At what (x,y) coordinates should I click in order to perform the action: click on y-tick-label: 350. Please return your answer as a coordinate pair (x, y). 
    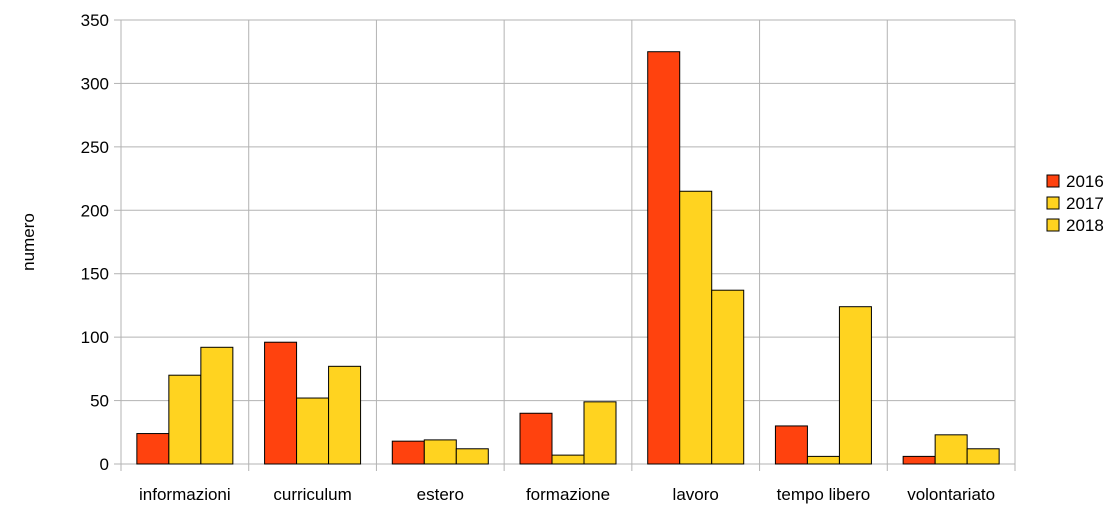
    Looking at the image, I should click on (95, 20).